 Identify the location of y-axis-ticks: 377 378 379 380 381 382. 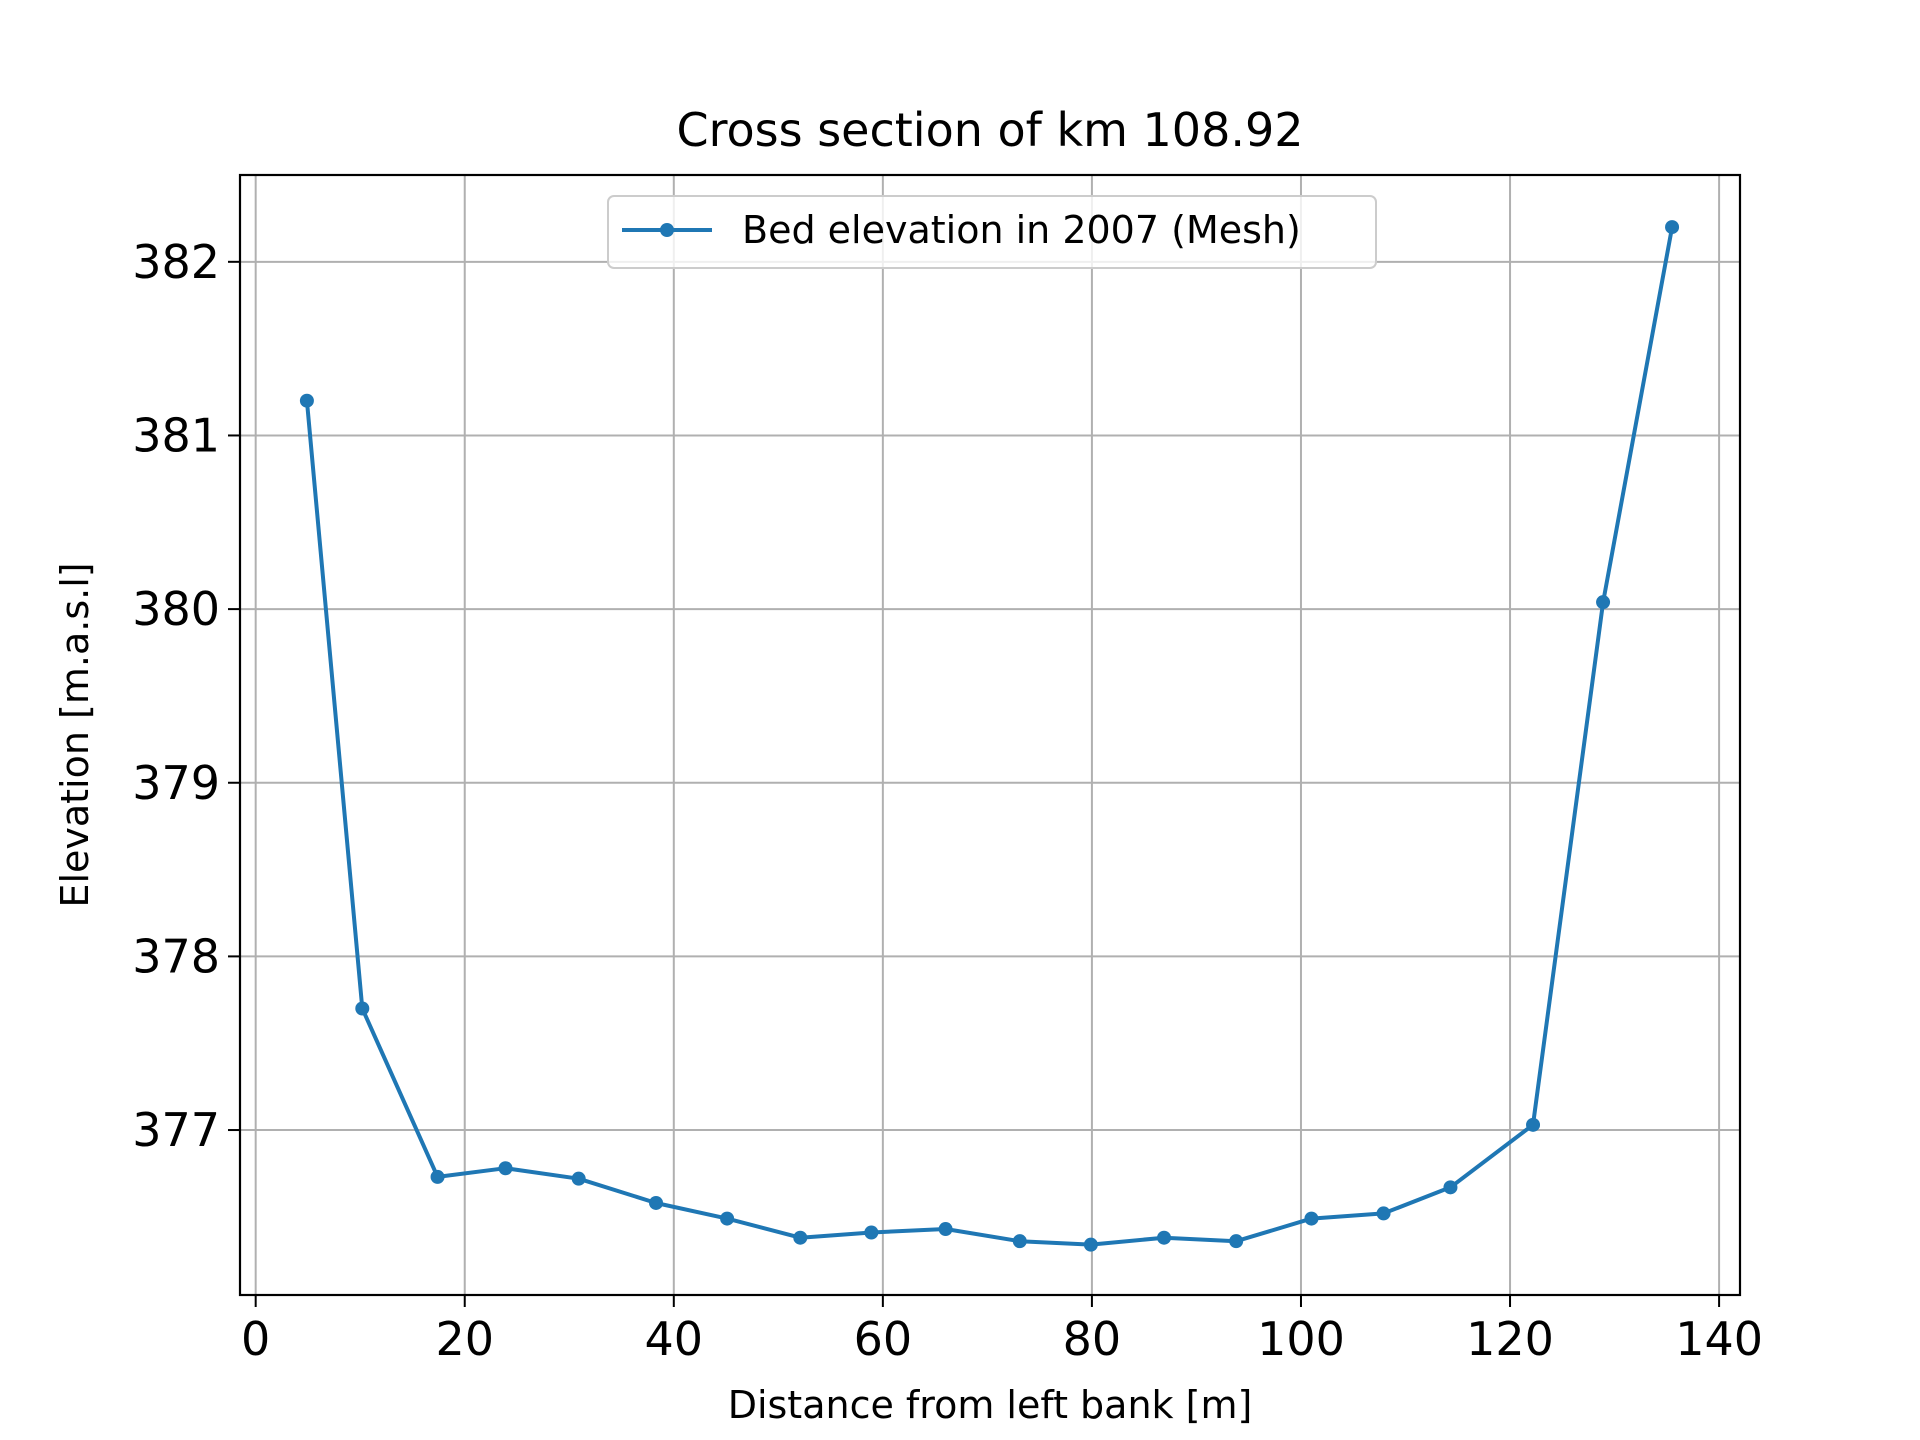
(186, 696).